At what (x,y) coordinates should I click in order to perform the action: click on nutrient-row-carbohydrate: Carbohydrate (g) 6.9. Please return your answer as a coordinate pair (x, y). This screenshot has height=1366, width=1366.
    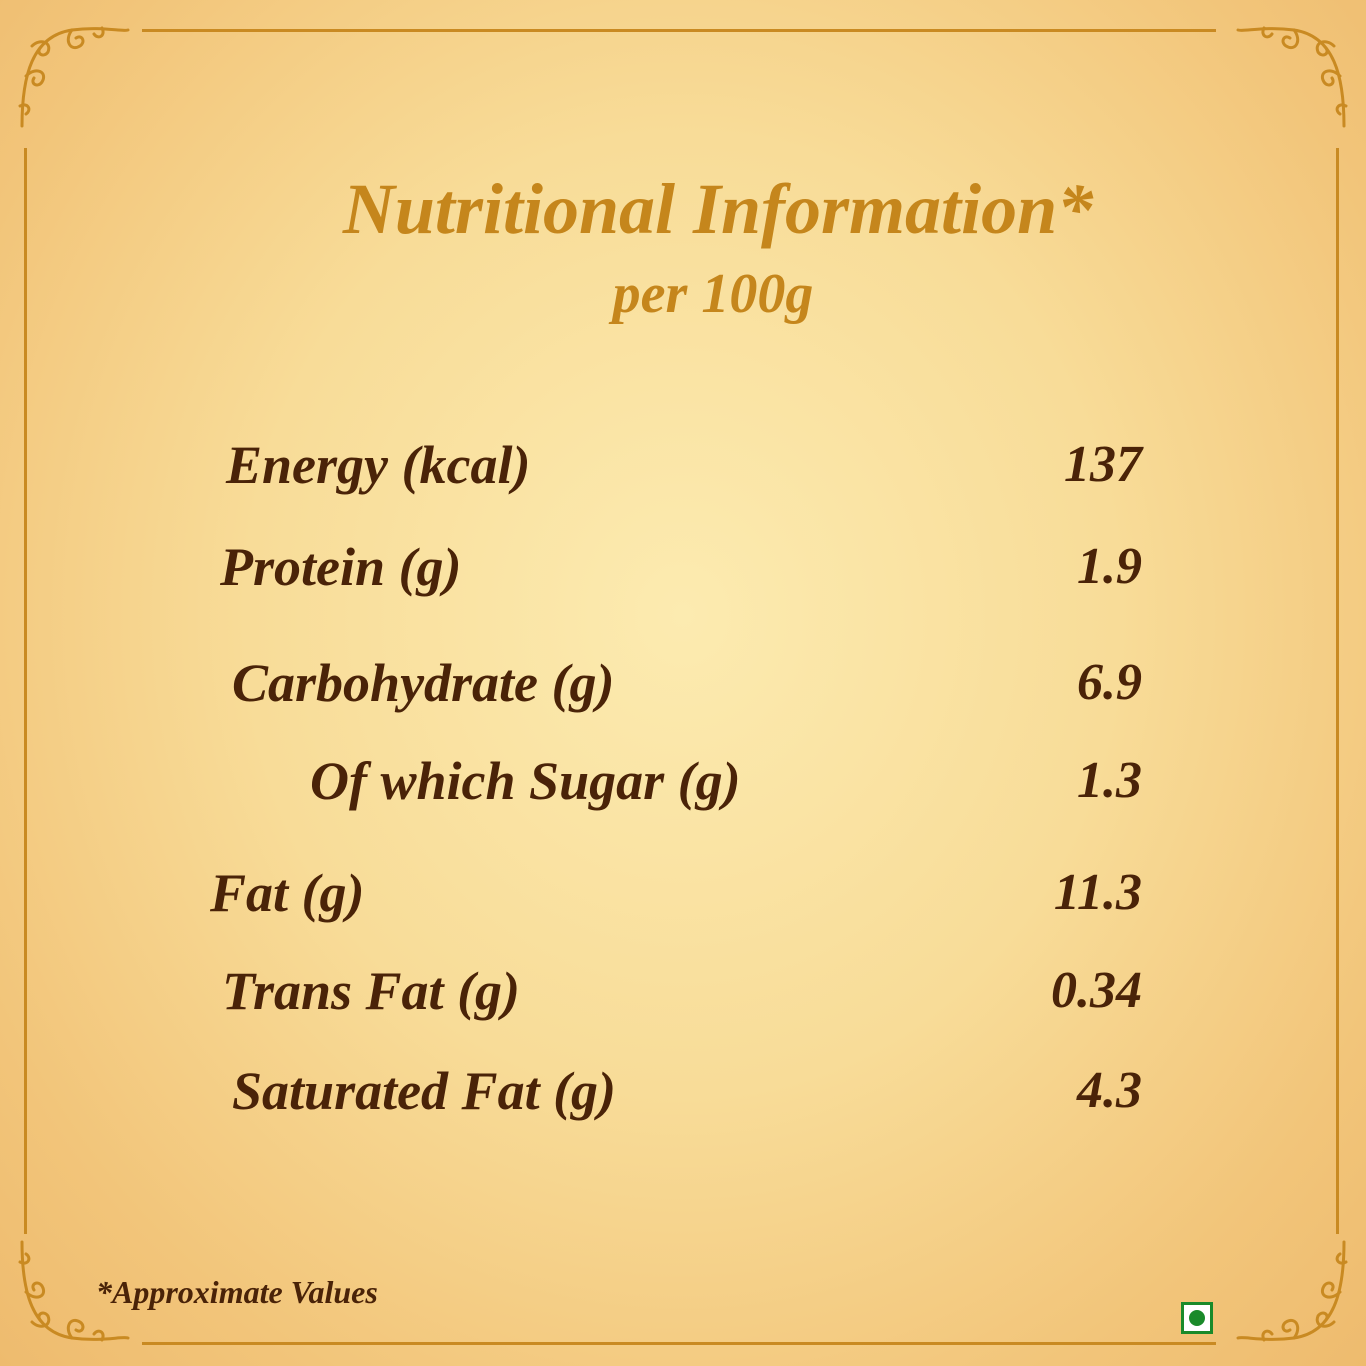
    Looking at the image, I should click on (683, 683).